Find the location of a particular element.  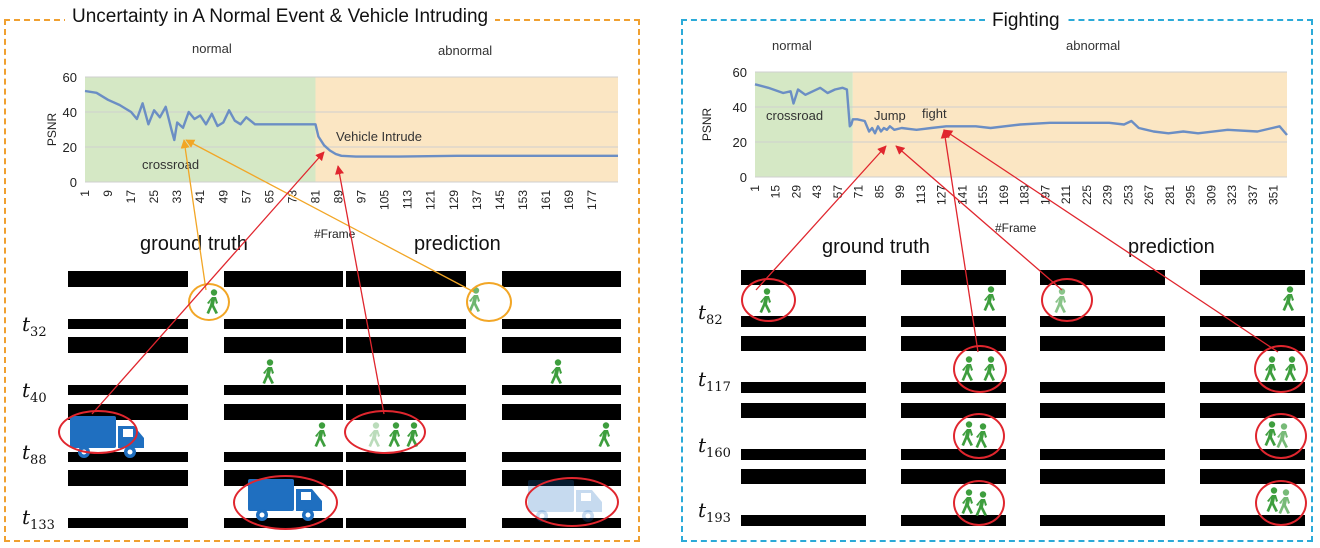

left-chart-xtick-label: 105 is located at coordinates (385, 200).